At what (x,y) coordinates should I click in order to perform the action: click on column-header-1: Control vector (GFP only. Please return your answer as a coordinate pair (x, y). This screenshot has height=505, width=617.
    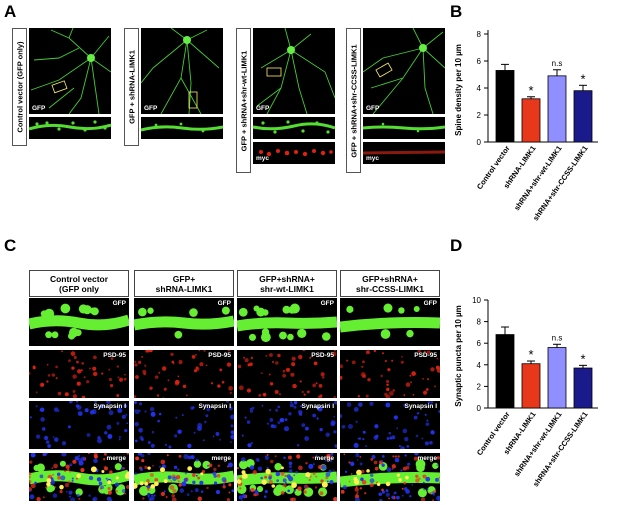
    Looking at the image, I should click on (79, 283).